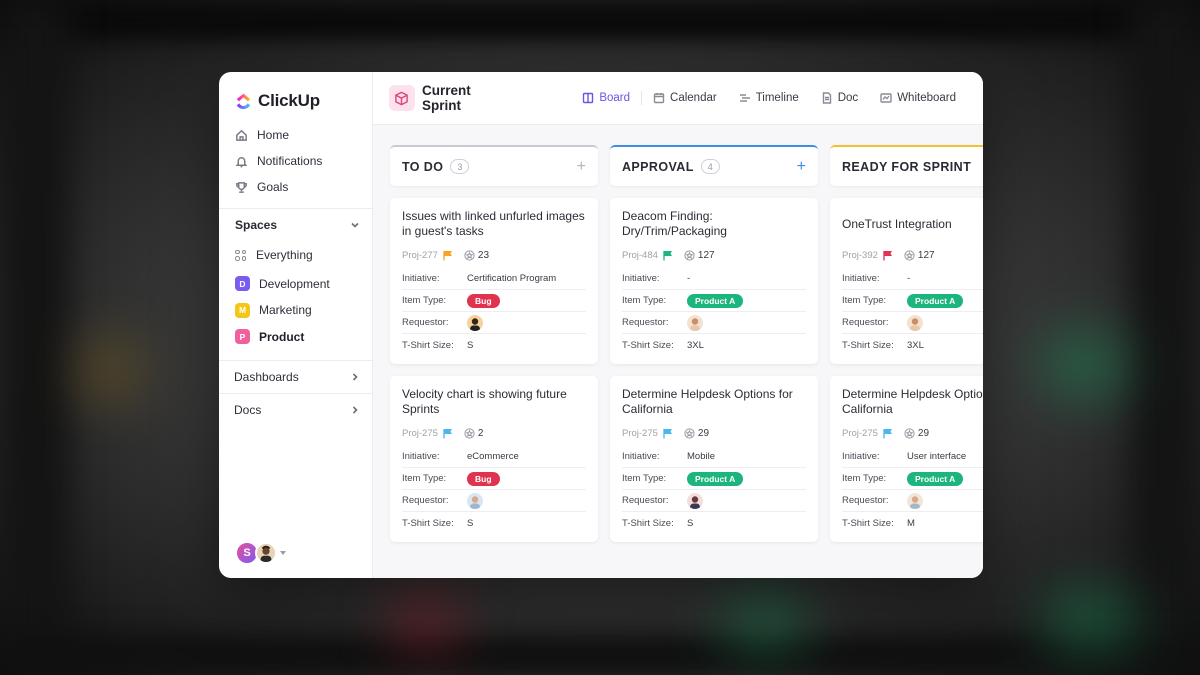 The image size is (1200, 675). What do you see at coordinates (642, 98) in the screenshot?
I see `tab-separator` at bounding box center [642, 98].